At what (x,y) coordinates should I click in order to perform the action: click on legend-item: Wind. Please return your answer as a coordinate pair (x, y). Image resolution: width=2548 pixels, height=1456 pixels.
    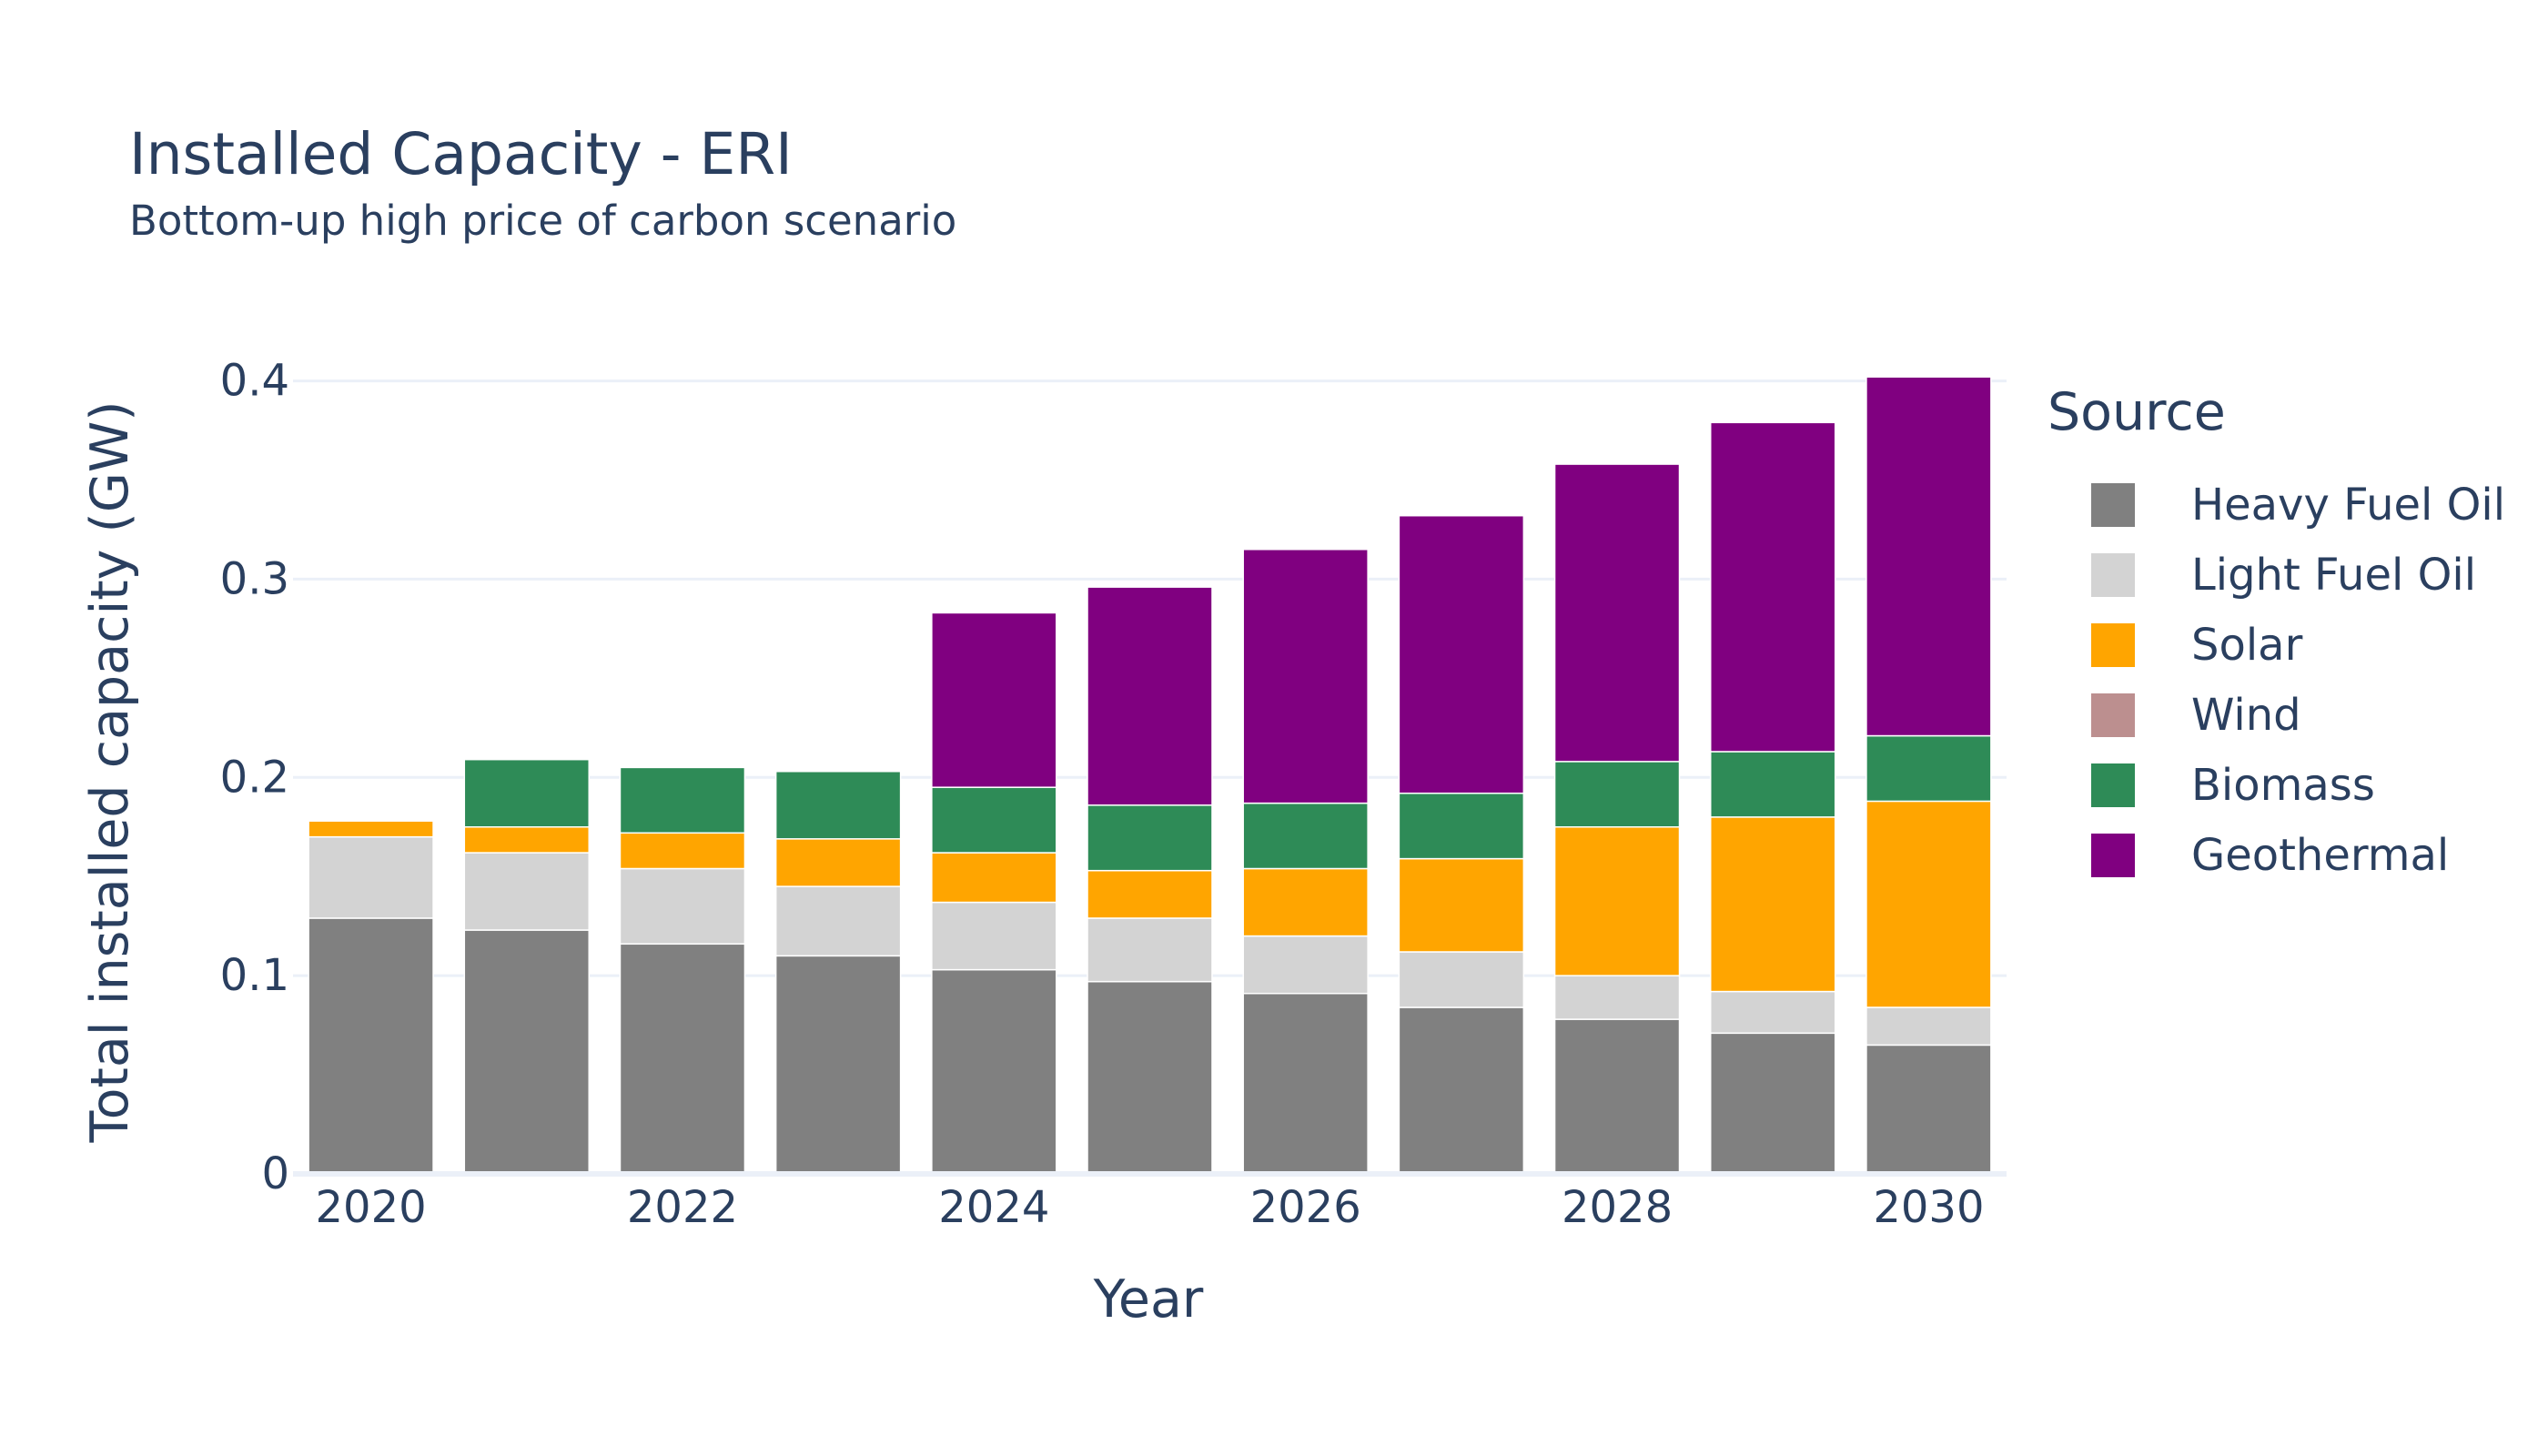
    Looking at the image, I should click on (2276, 715).